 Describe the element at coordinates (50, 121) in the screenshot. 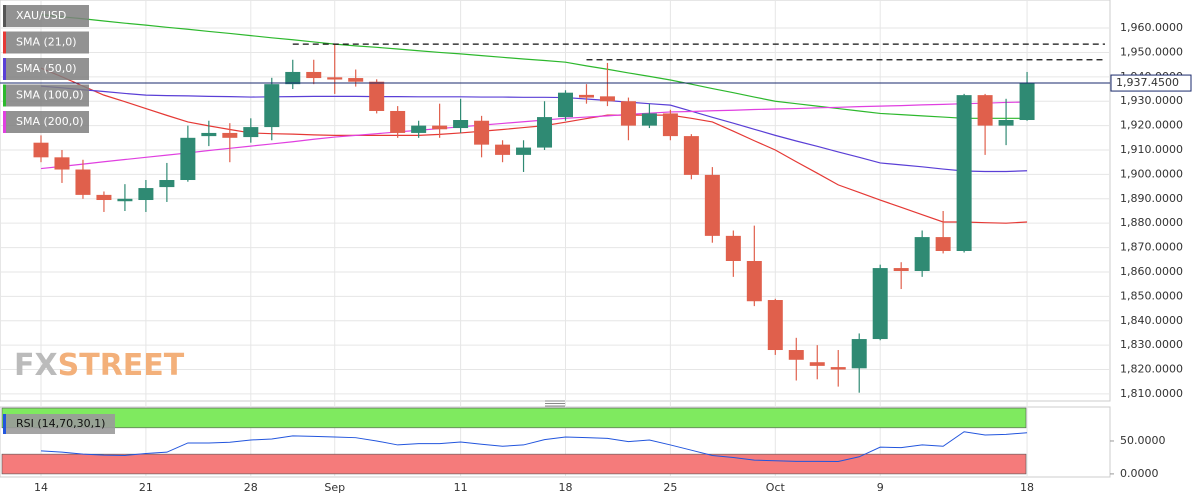

I see `legend-label: SMA (200,0)` at that location.